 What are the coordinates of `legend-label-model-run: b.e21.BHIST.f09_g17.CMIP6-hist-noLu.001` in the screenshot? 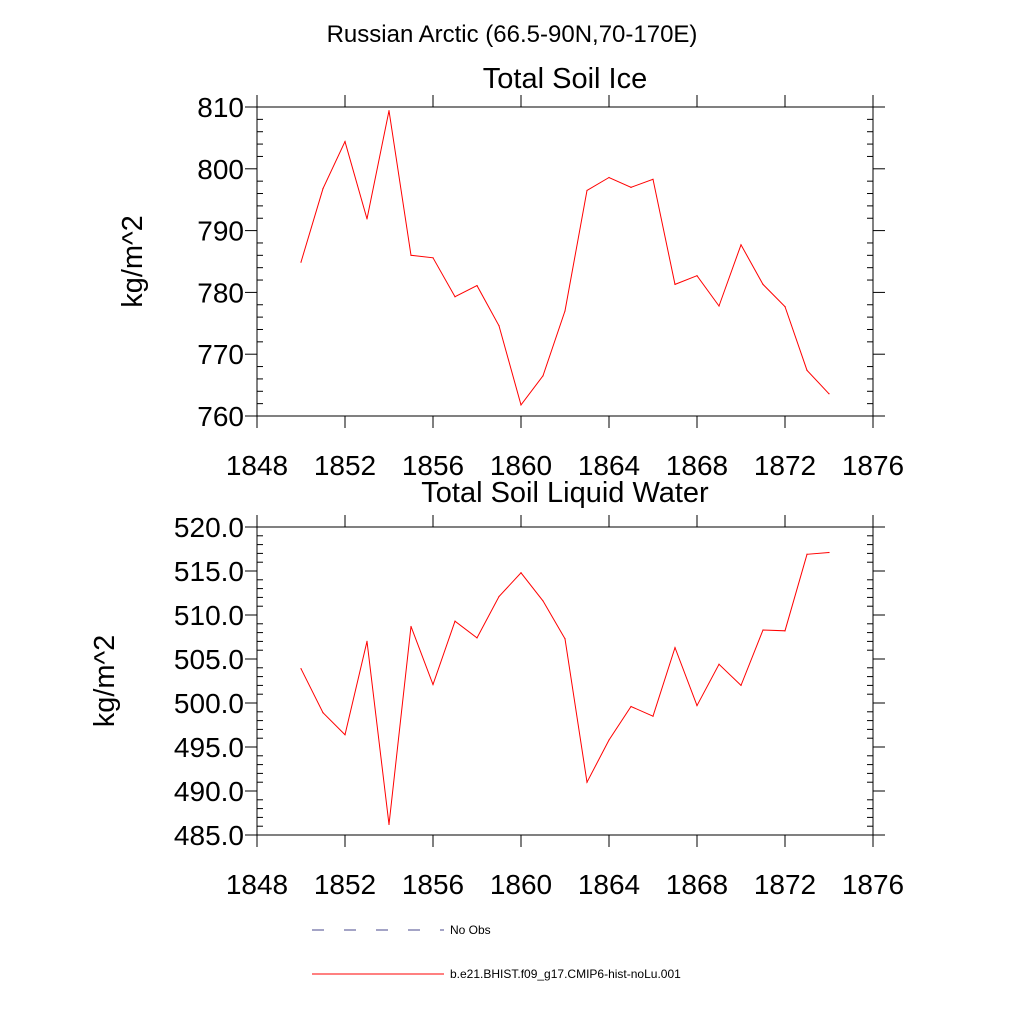 It's located at (565, 974).